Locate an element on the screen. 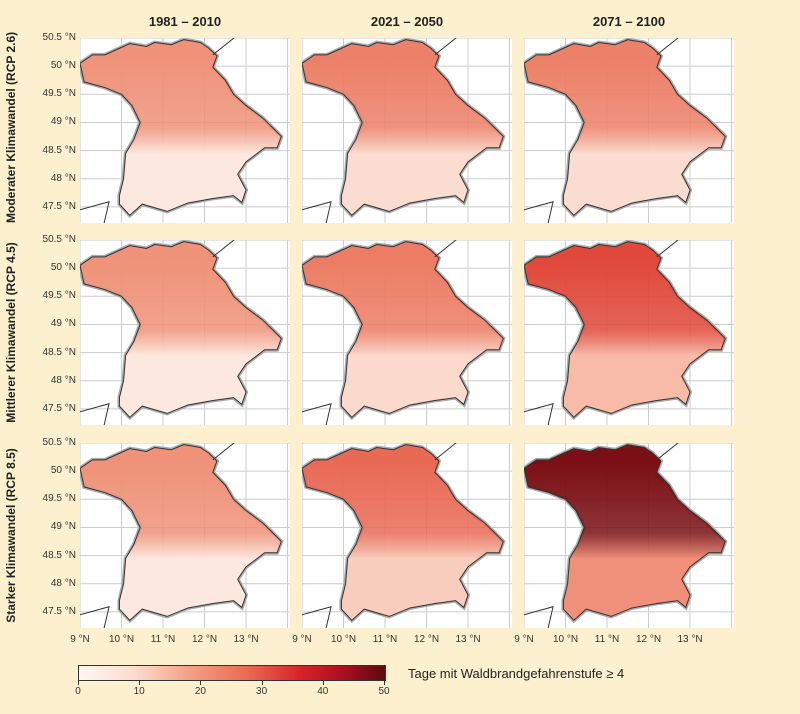  colorbar-title: Tage mit Waldbrandgefahrenstufe ≥ 4 is located at coordinates (516, 673).